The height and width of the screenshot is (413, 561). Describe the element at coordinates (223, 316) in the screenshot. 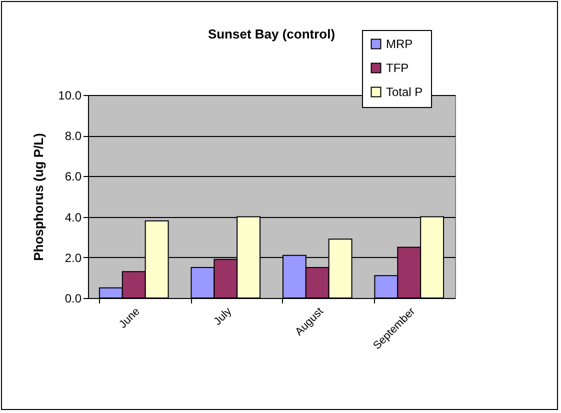

I see `x-tick-label: July` at that location.